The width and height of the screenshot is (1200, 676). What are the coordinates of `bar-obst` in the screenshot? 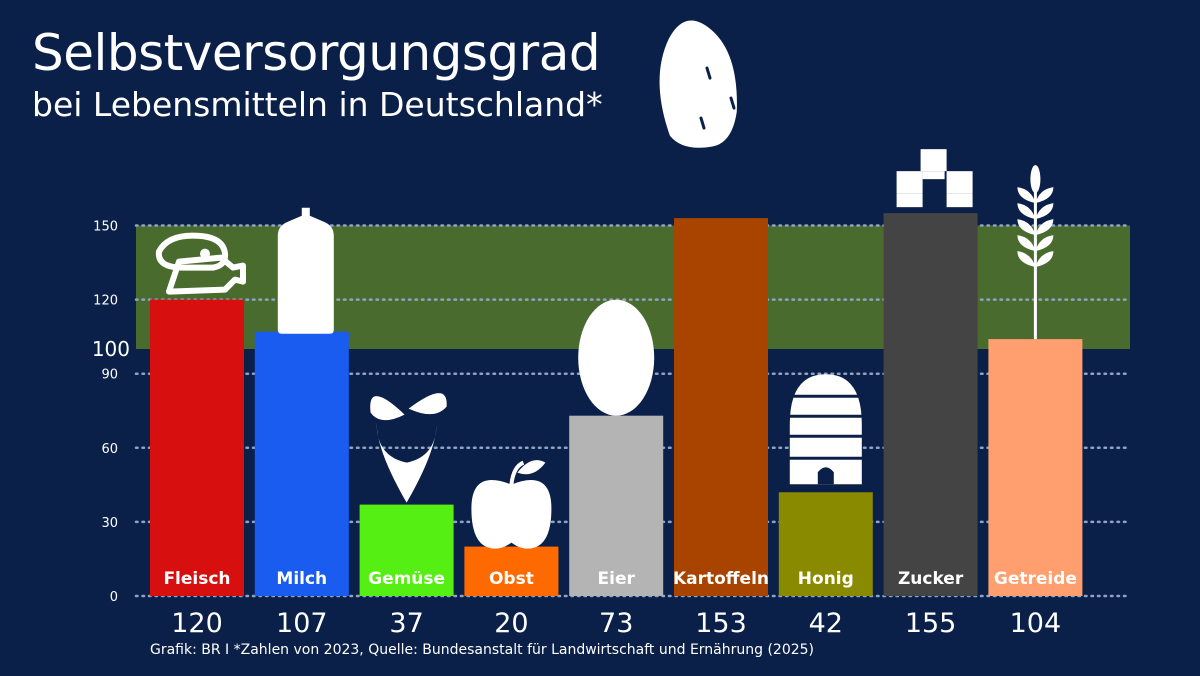 It's located at (511, 571).